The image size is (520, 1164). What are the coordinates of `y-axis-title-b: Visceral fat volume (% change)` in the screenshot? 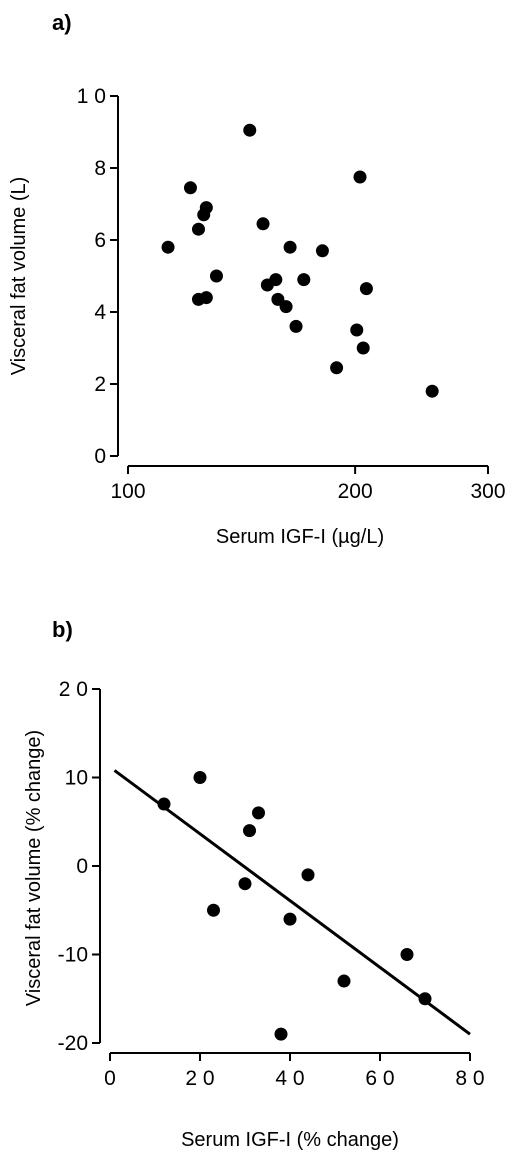 It's located at (34, 868).